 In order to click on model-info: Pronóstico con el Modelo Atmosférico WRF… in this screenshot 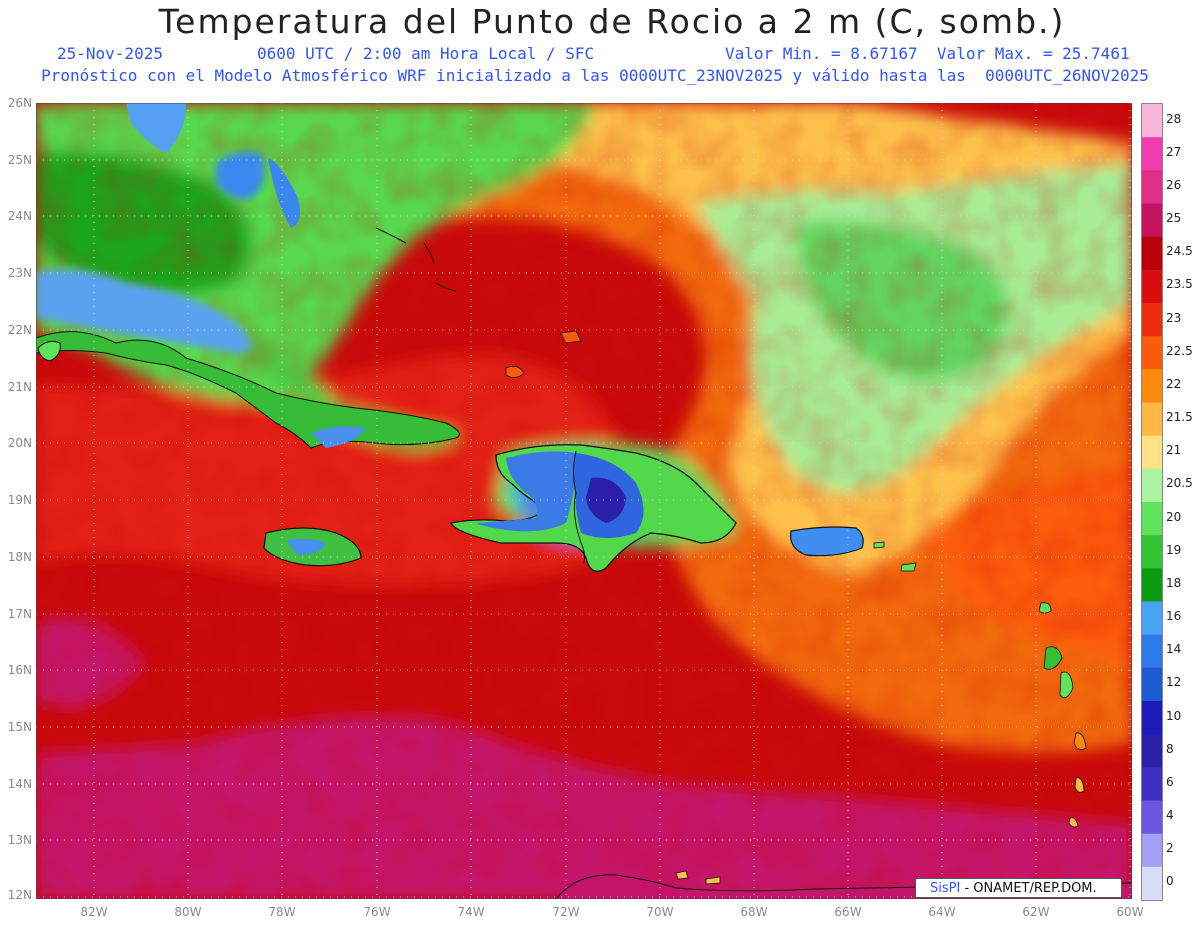, I will do `click(595, 75)`.